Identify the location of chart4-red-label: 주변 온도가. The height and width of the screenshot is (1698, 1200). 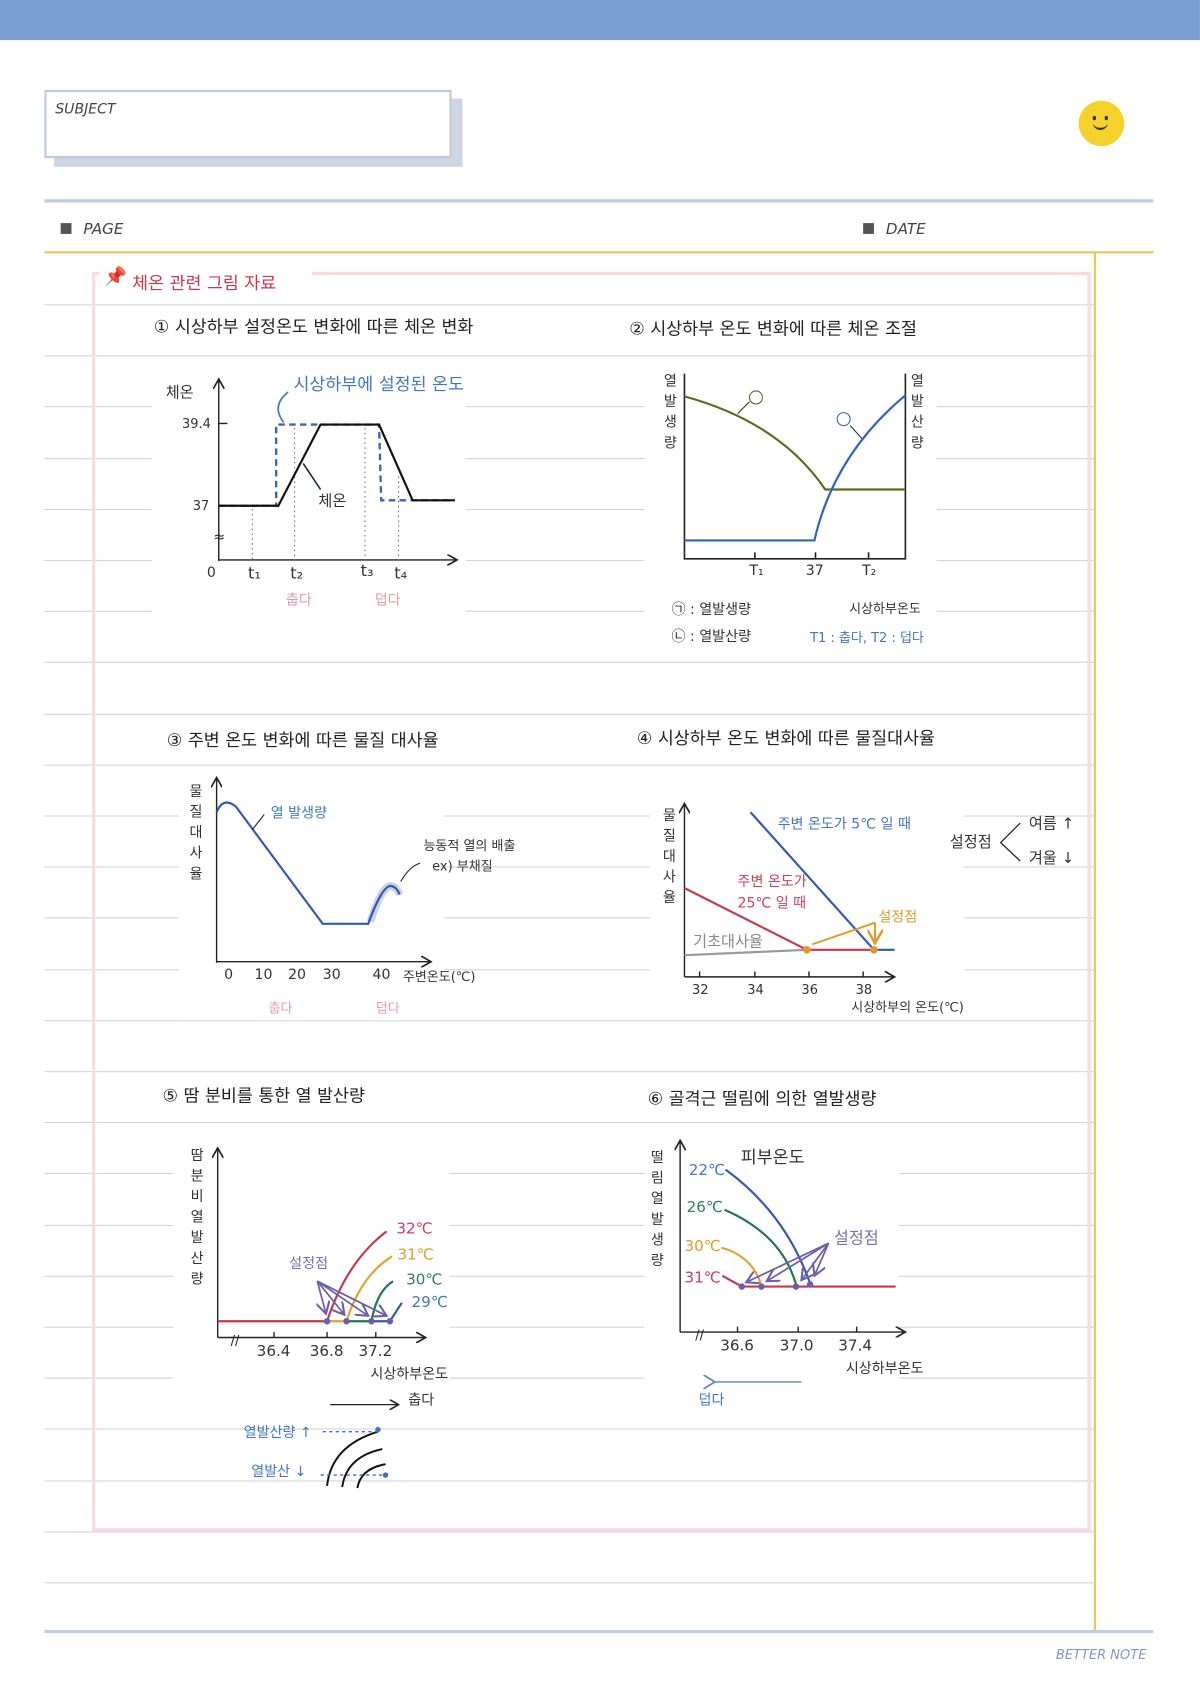
(772, 882).